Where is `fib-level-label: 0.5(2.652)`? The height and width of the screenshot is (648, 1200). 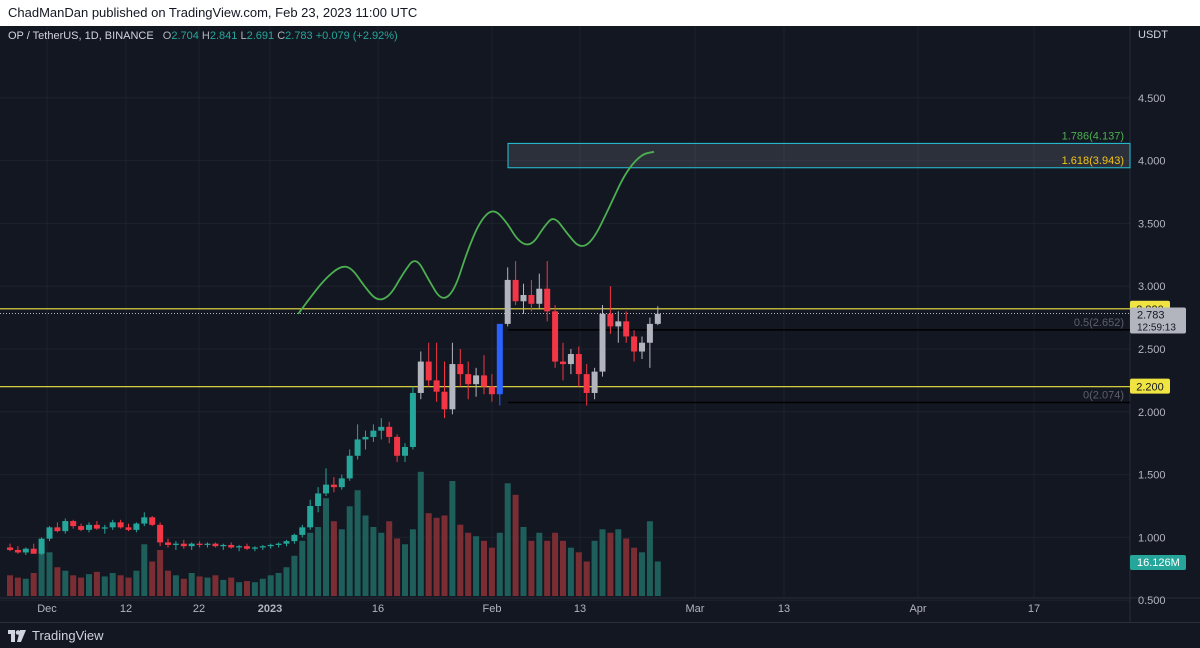 fib-level-label: 0.5(2.652) is located at coordinates (1099, 323).